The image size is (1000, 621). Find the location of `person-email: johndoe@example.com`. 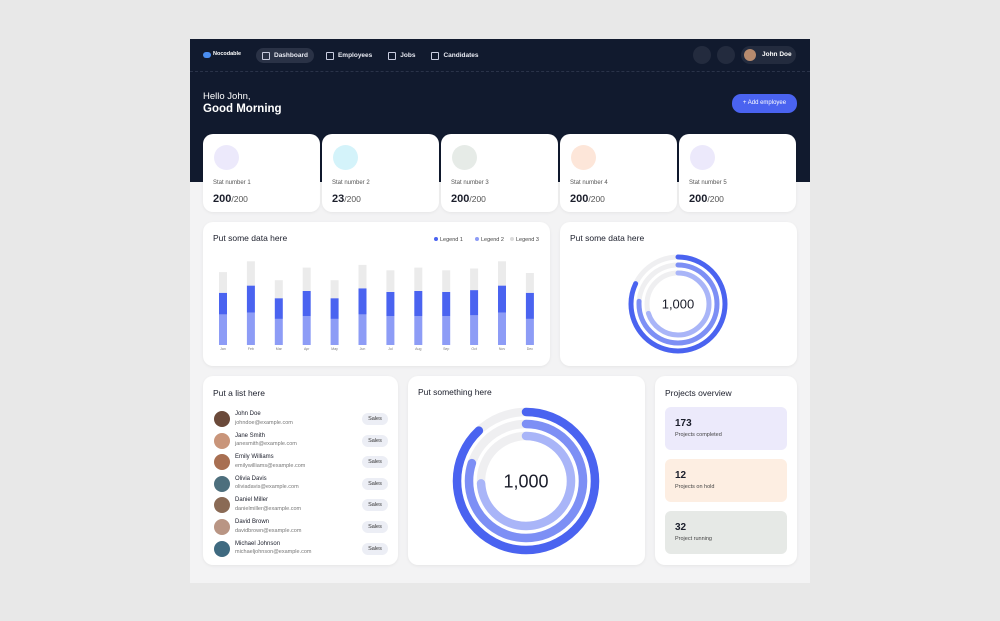

person-email: johndoe@example.com is located at coordinates (264, 422).